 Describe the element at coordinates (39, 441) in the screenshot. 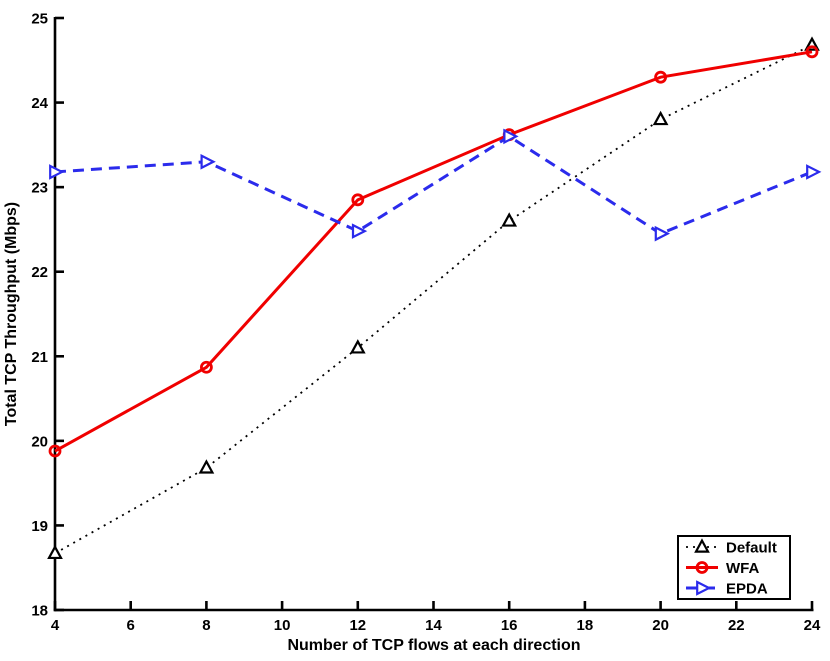

I see `y-tick-label: 20` at that location.